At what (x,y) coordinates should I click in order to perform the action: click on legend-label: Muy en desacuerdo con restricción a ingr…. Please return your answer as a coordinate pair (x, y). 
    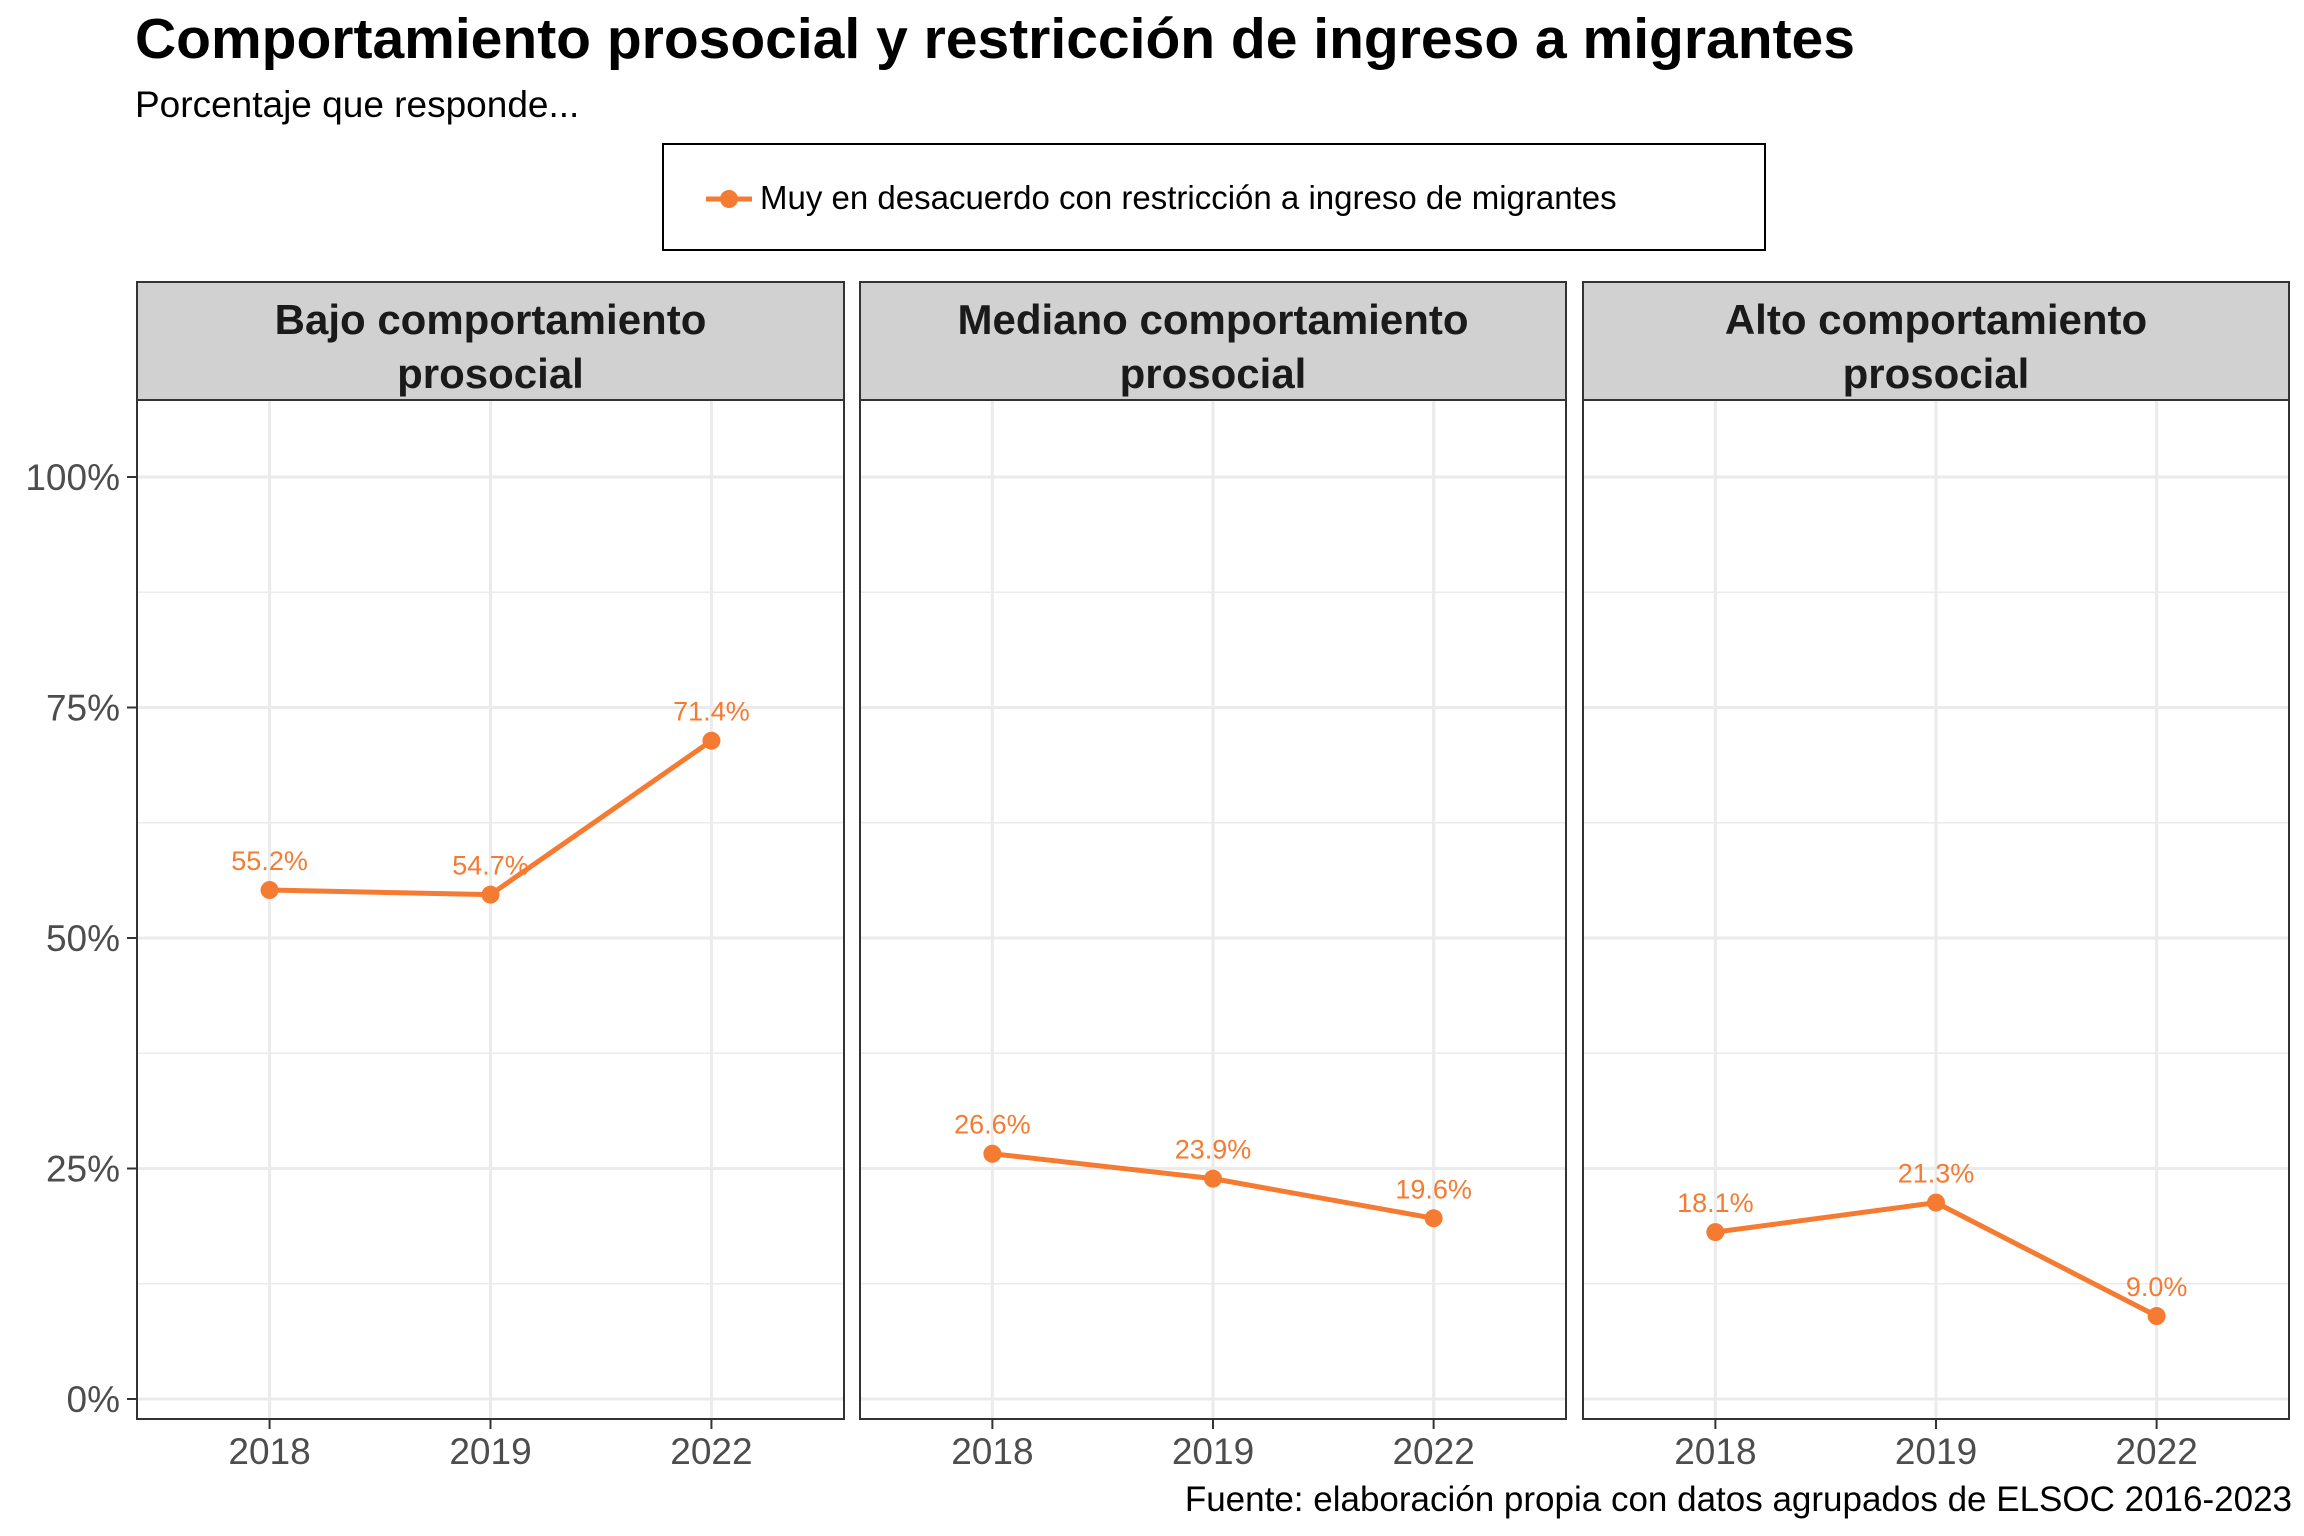
    Looking at the image, I should click on (1188, 197).